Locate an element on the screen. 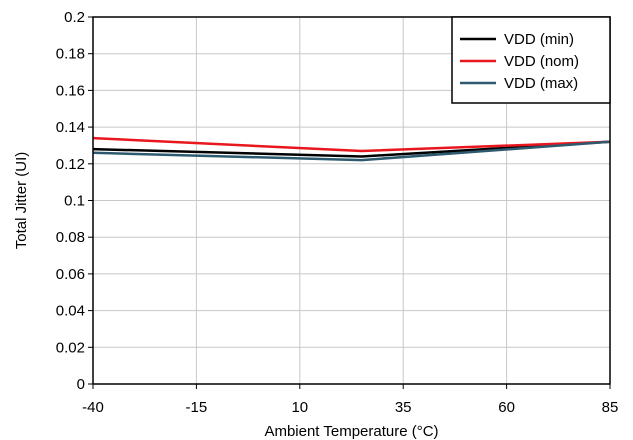 The height and width of the screenshot is (440, 633). x-tick-label: 85 is located at coordinates (610, 407).